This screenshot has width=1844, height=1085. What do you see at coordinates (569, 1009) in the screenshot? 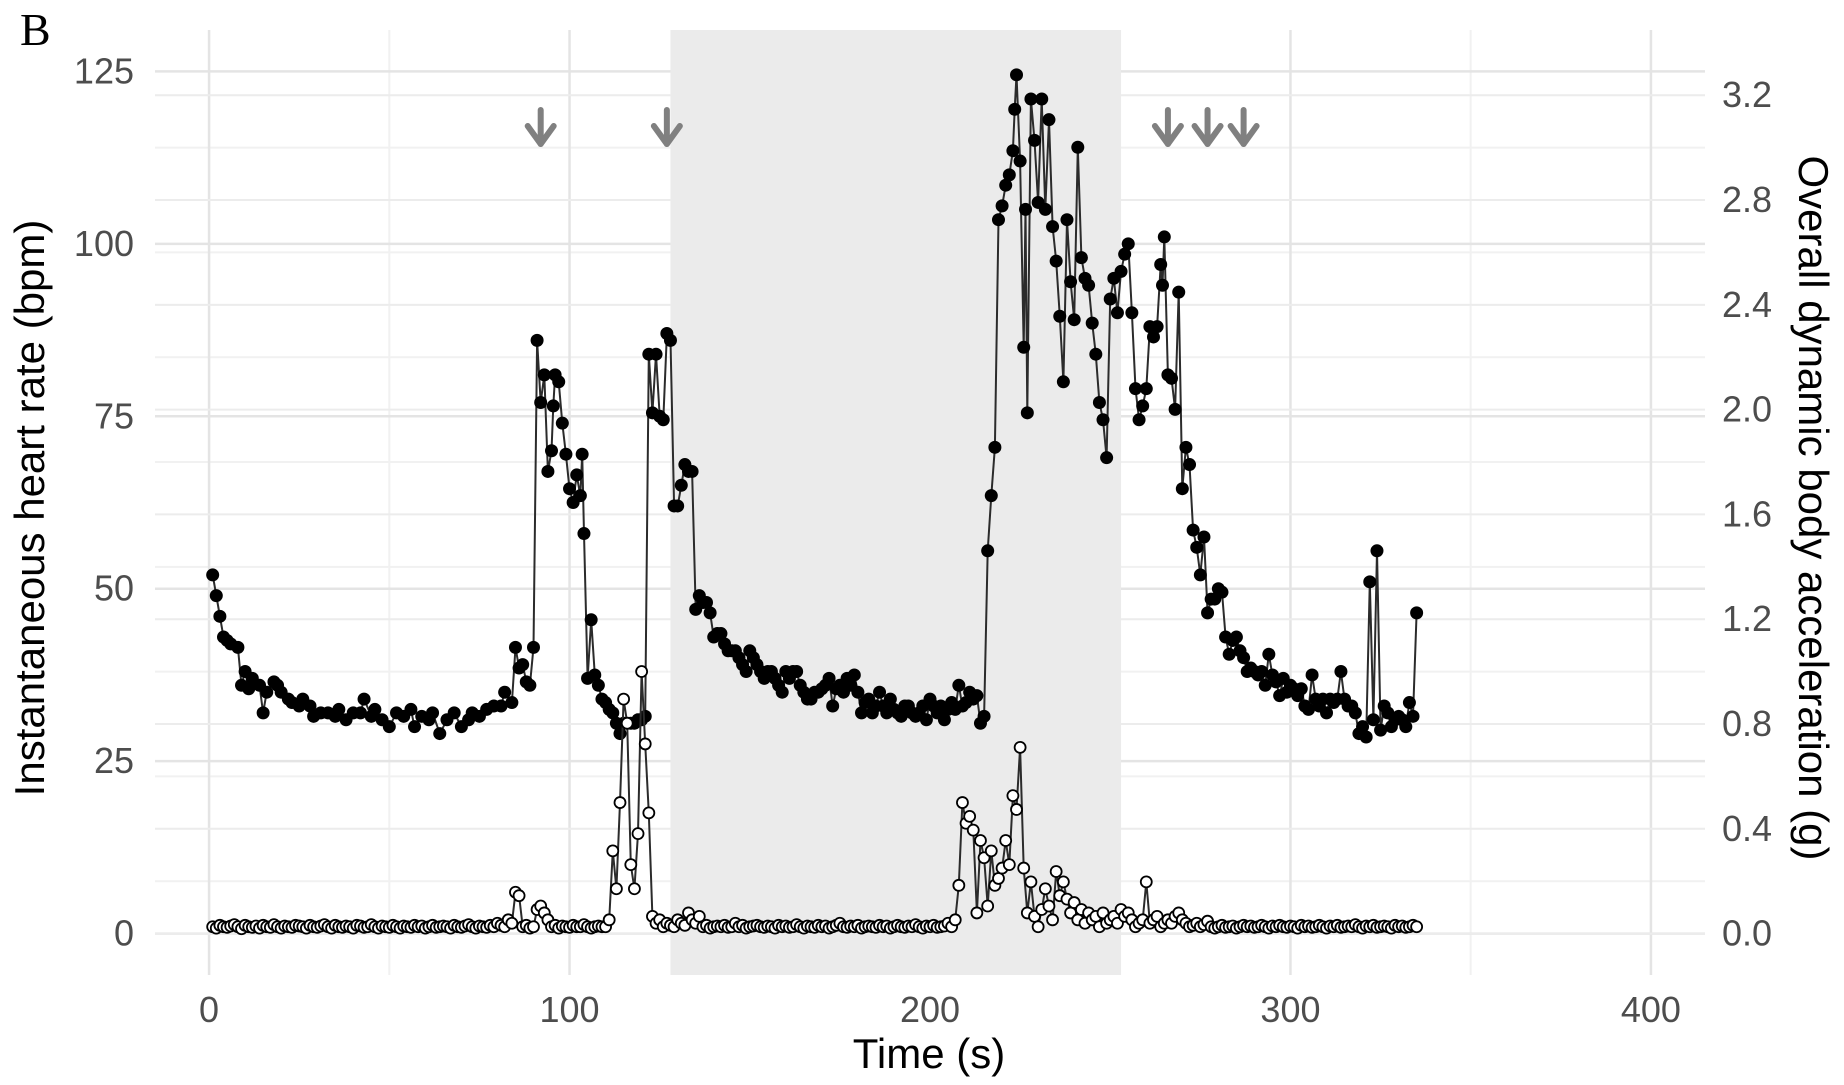
I see `x-tick-label: 100` at bounding box center [569, 1009].